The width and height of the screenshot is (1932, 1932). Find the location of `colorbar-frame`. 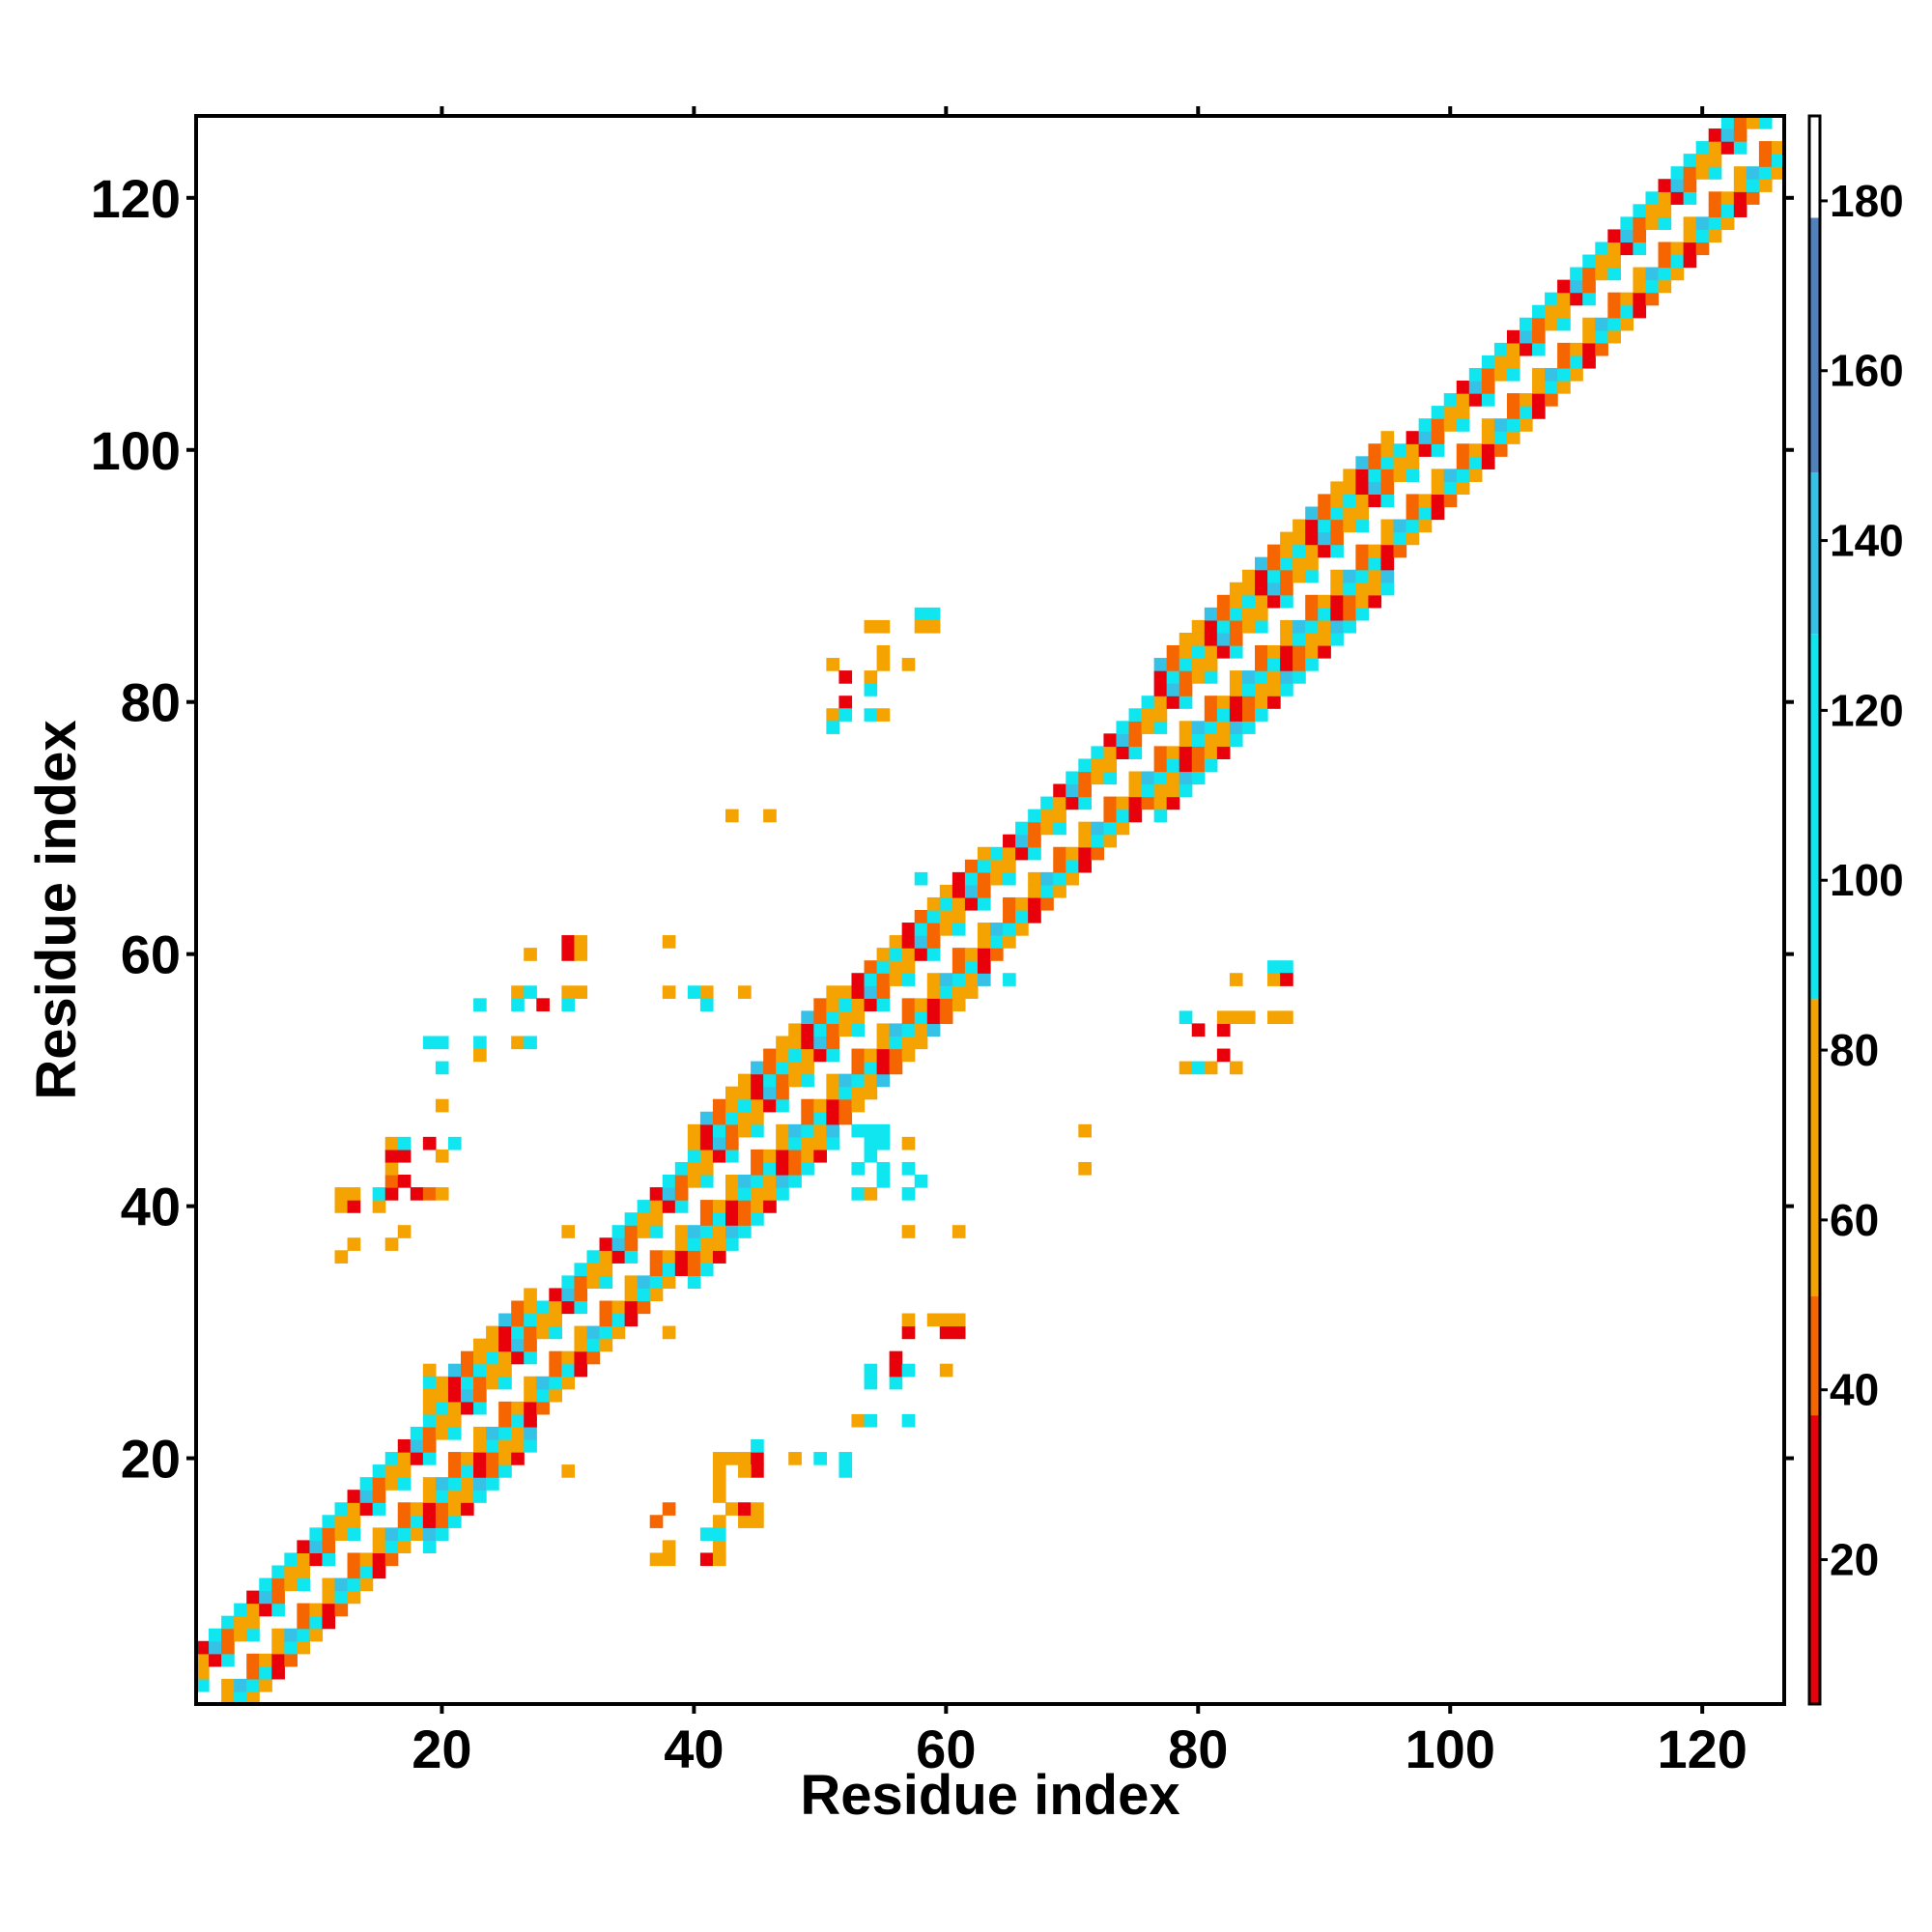

colorbar-frame is located at coordinates (1814, 910).